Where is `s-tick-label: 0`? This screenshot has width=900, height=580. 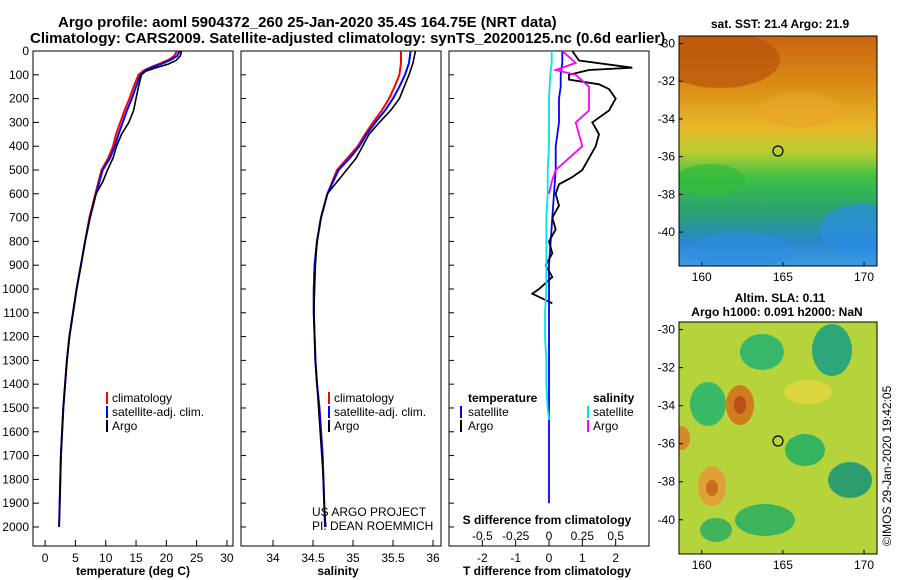 s-tick-label: 0 is located at coordinates (549, 536).